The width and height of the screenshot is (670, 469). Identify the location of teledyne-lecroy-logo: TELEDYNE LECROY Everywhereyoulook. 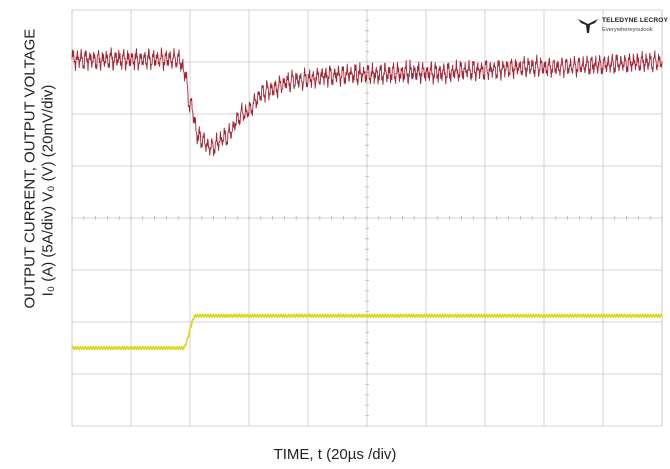
(622, 27).